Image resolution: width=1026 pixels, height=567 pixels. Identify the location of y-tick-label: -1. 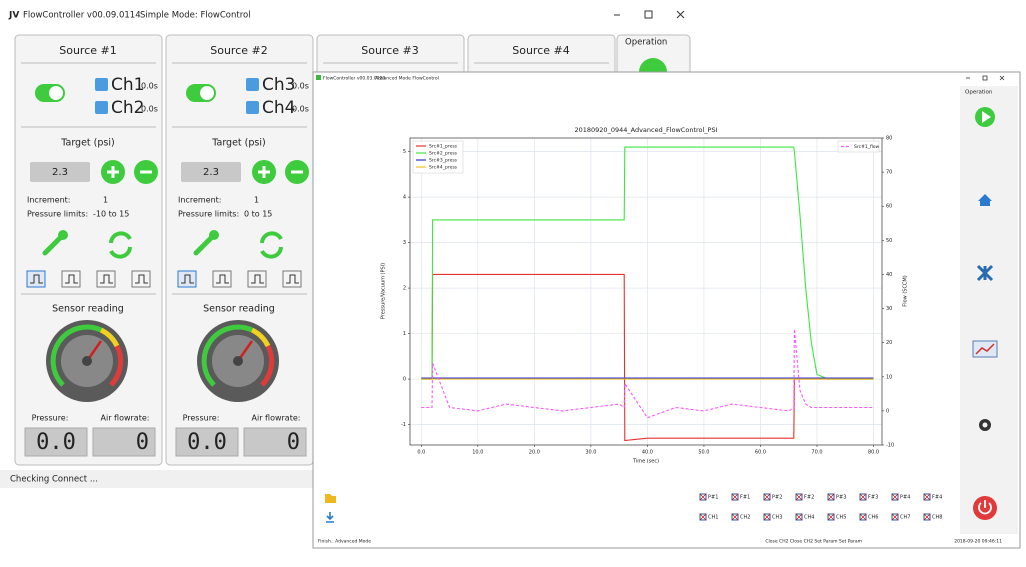
(403, 425).